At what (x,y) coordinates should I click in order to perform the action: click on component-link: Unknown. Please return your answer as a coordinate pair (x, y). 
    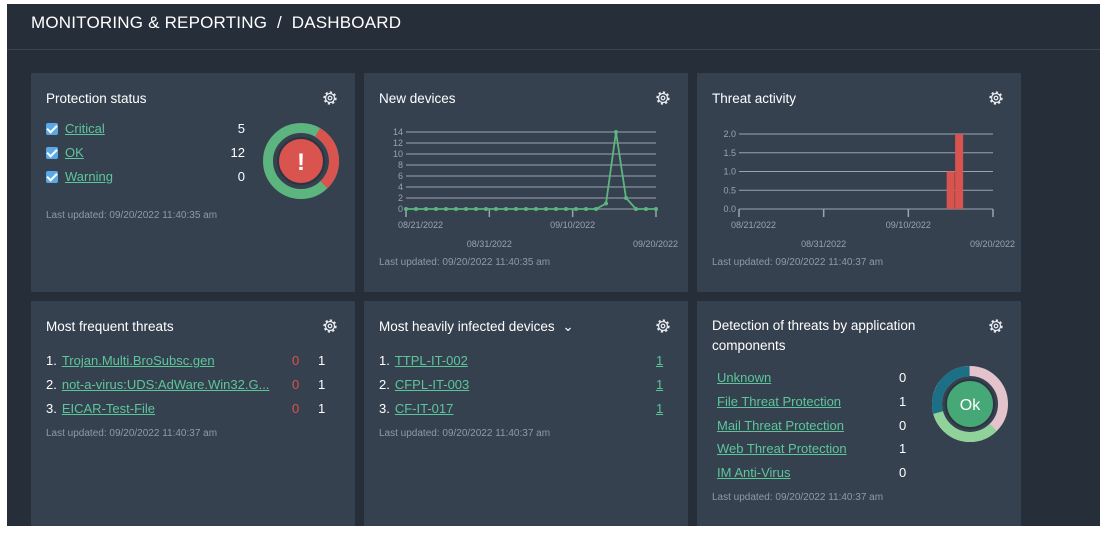
    Looking at the image, I should click on (744, 377).